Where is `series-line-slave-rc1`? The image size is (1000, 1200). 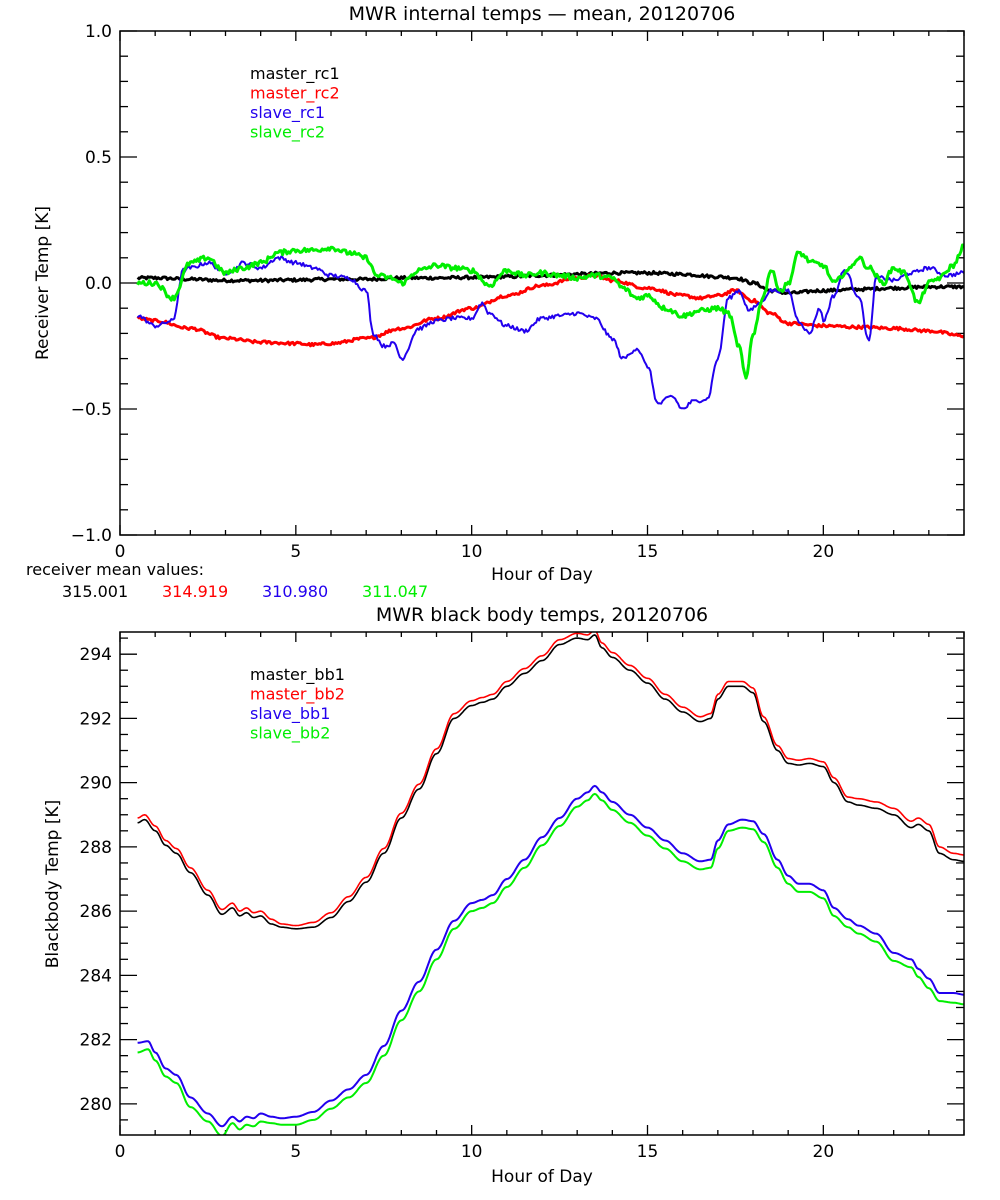 series-line-slave-rc1 is located at coordinates (550, 332).